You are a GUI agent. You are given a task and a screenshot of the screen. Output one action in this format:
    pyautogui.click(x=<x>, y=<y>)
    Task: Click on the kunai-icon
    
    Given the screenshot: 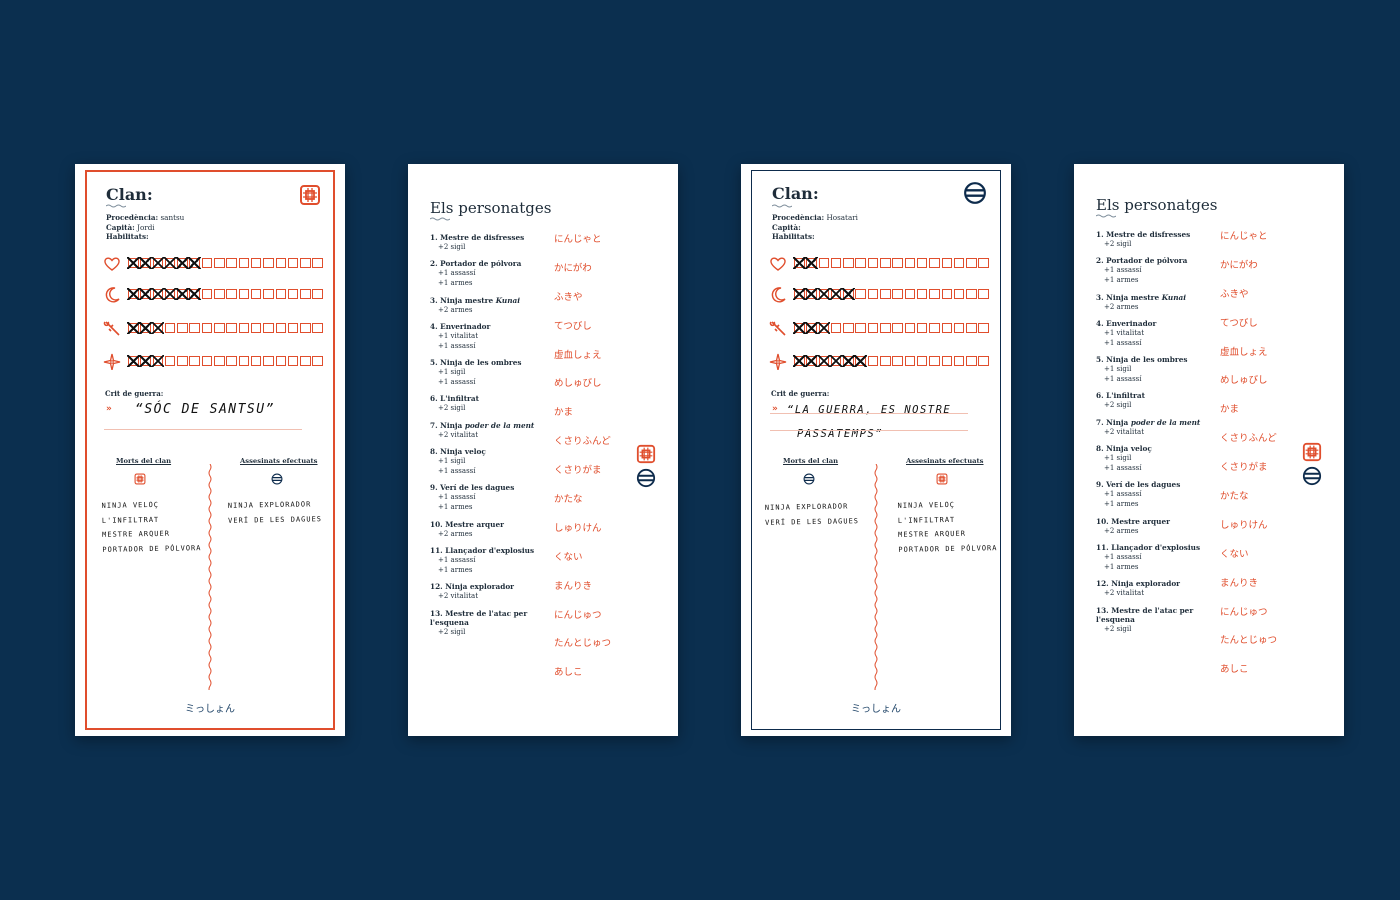 What is the action you would take?
    pyautogui.click(x=111, y=328)
    